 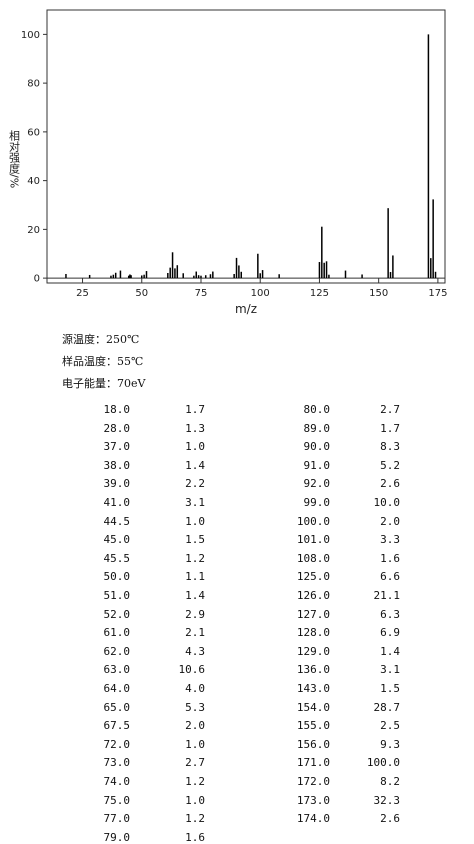 What do you see at coordinates (390, 726) in the screenshot?
I see `intensity-cell: 2.5` at bounding box center [390, 726].